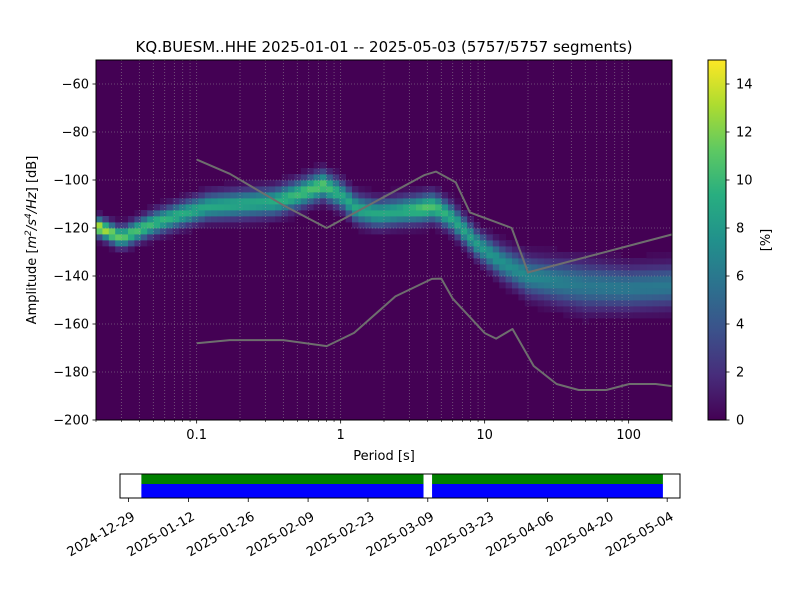 This screenshot has width=800, height=600. I want to click on colorbar-tick-label: 2, so click(740, 373).